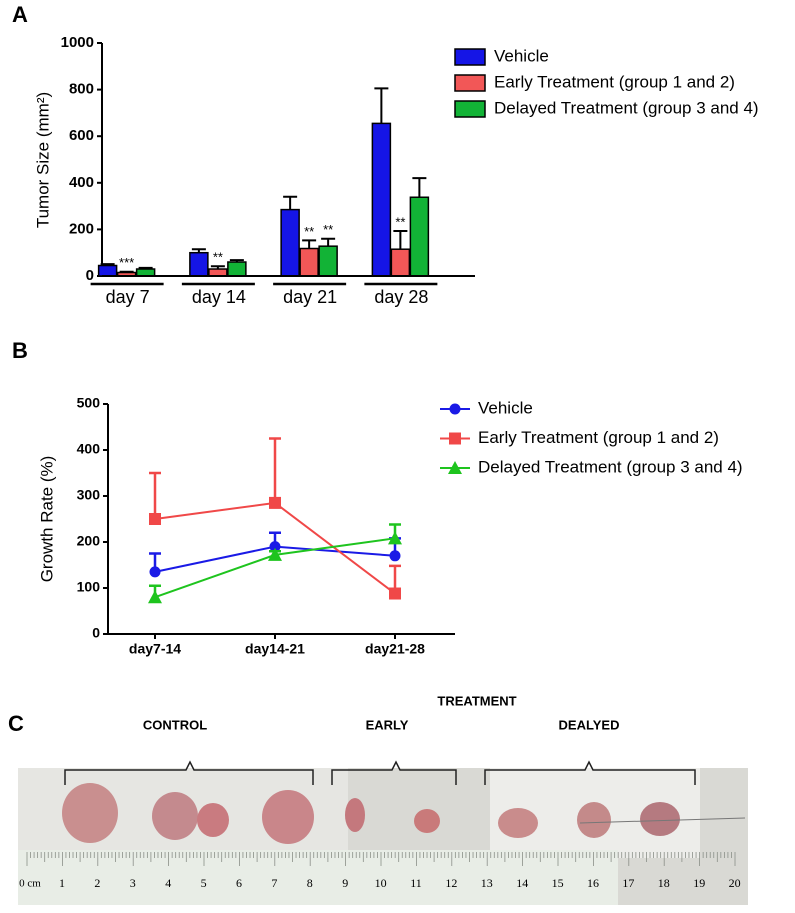 The image size is (795, 913). What do you see at coordinates (239, 883) in the screenshot?
I see `ruler-number: 6` at bounding box center [239, 883].